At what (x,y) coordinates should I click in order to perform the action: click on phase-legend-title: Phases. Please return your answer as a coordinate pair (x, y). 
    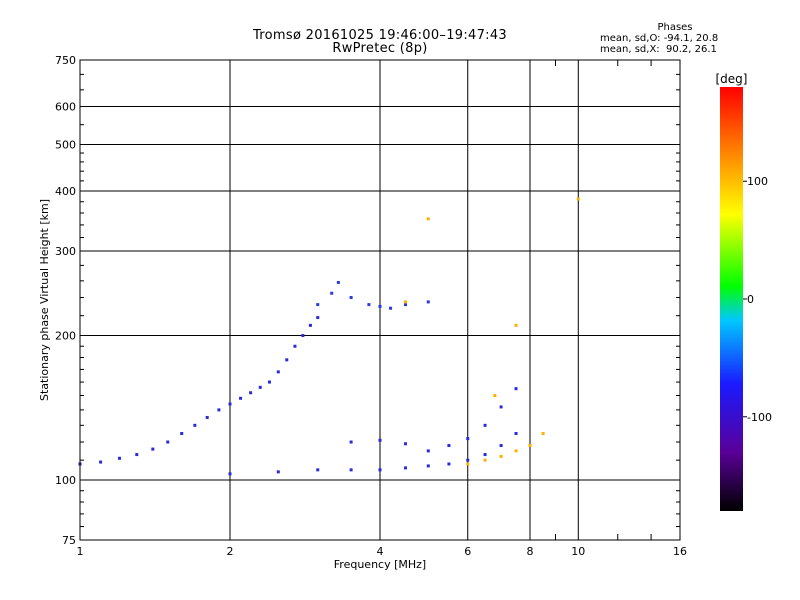
    Looking at the image, I should click on (675, 27).